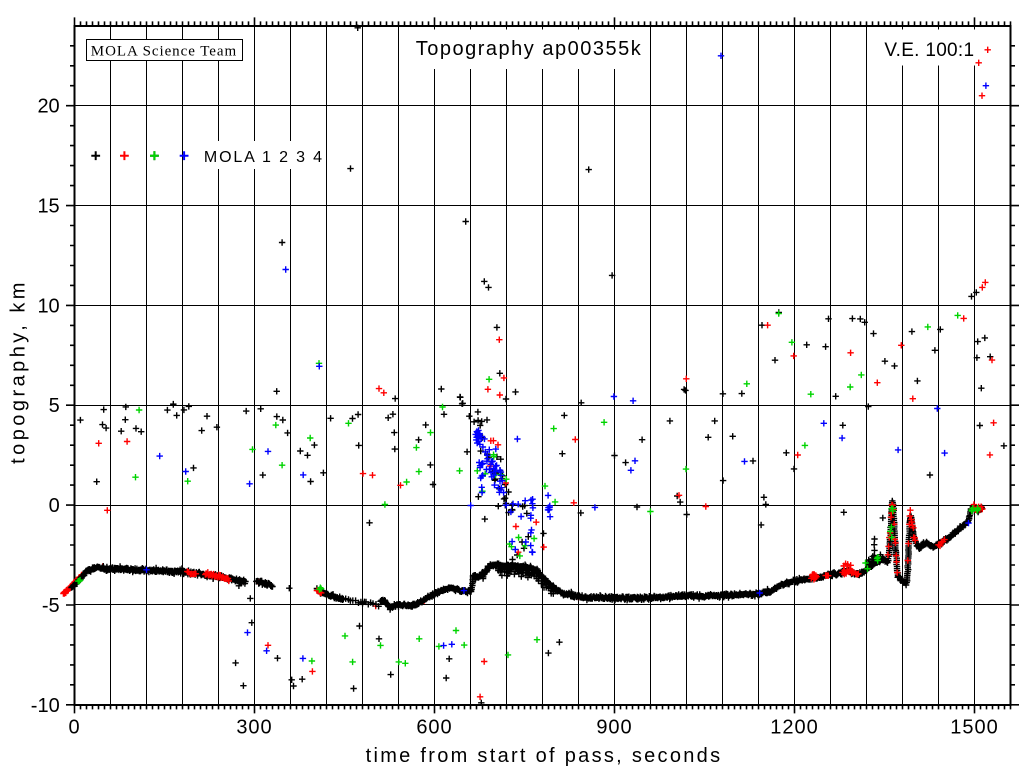 Image resolution: width=1024 pixels, height=768 pixels. Describe the element at coordinates (48, 106) in the screenshot. I see `svg-text: 20` at that location.